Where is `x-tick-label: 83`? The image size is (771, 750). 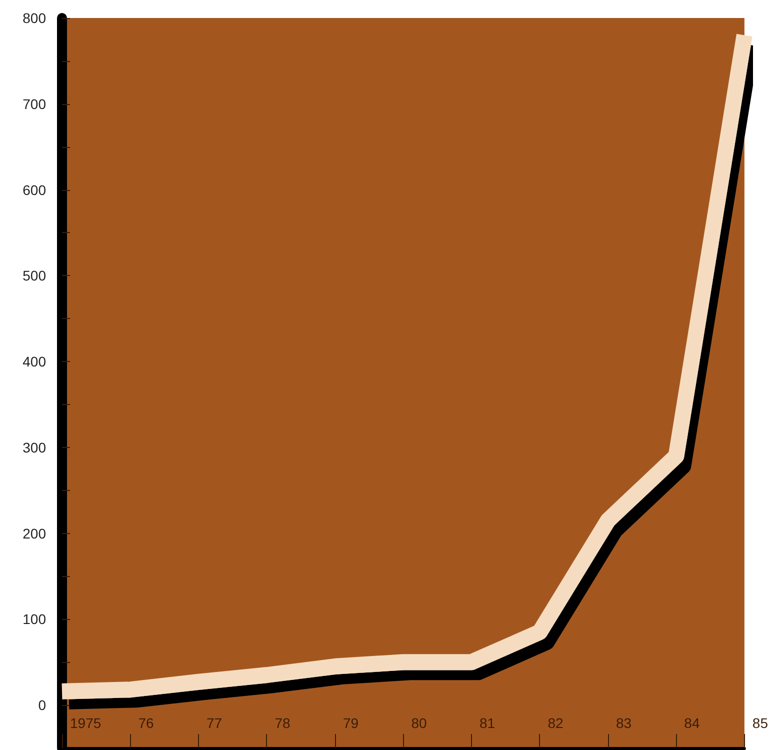 x-tick-label: 83 is located at coordinates (624, 723).